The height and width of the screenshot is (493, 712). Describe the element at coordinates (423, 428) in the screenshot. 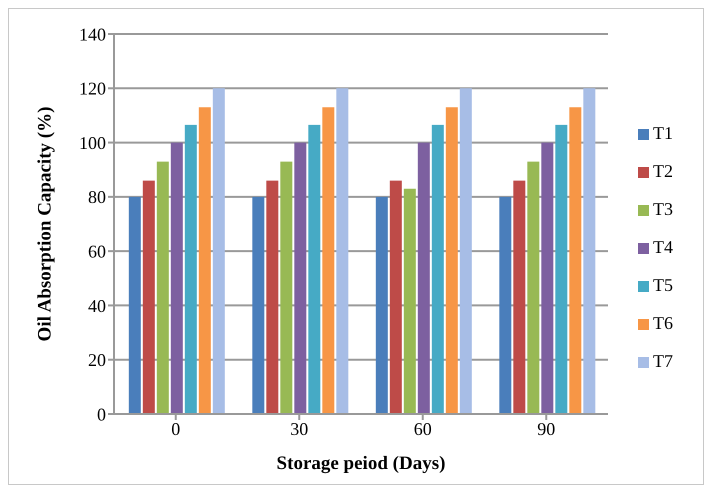

I see `x-tick-label: 60` at that location.